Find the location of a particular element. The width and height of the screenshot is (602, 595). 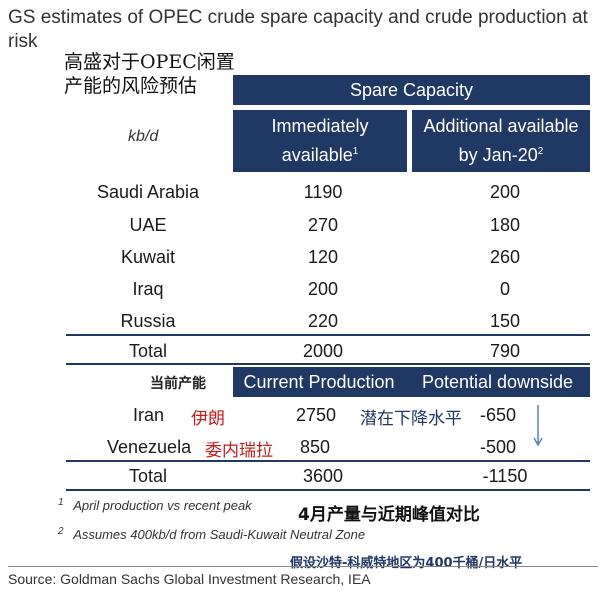

chinese-title: 高盛对于OPEC闲置 产能的风险预估 is located at coordinates (159, 74).